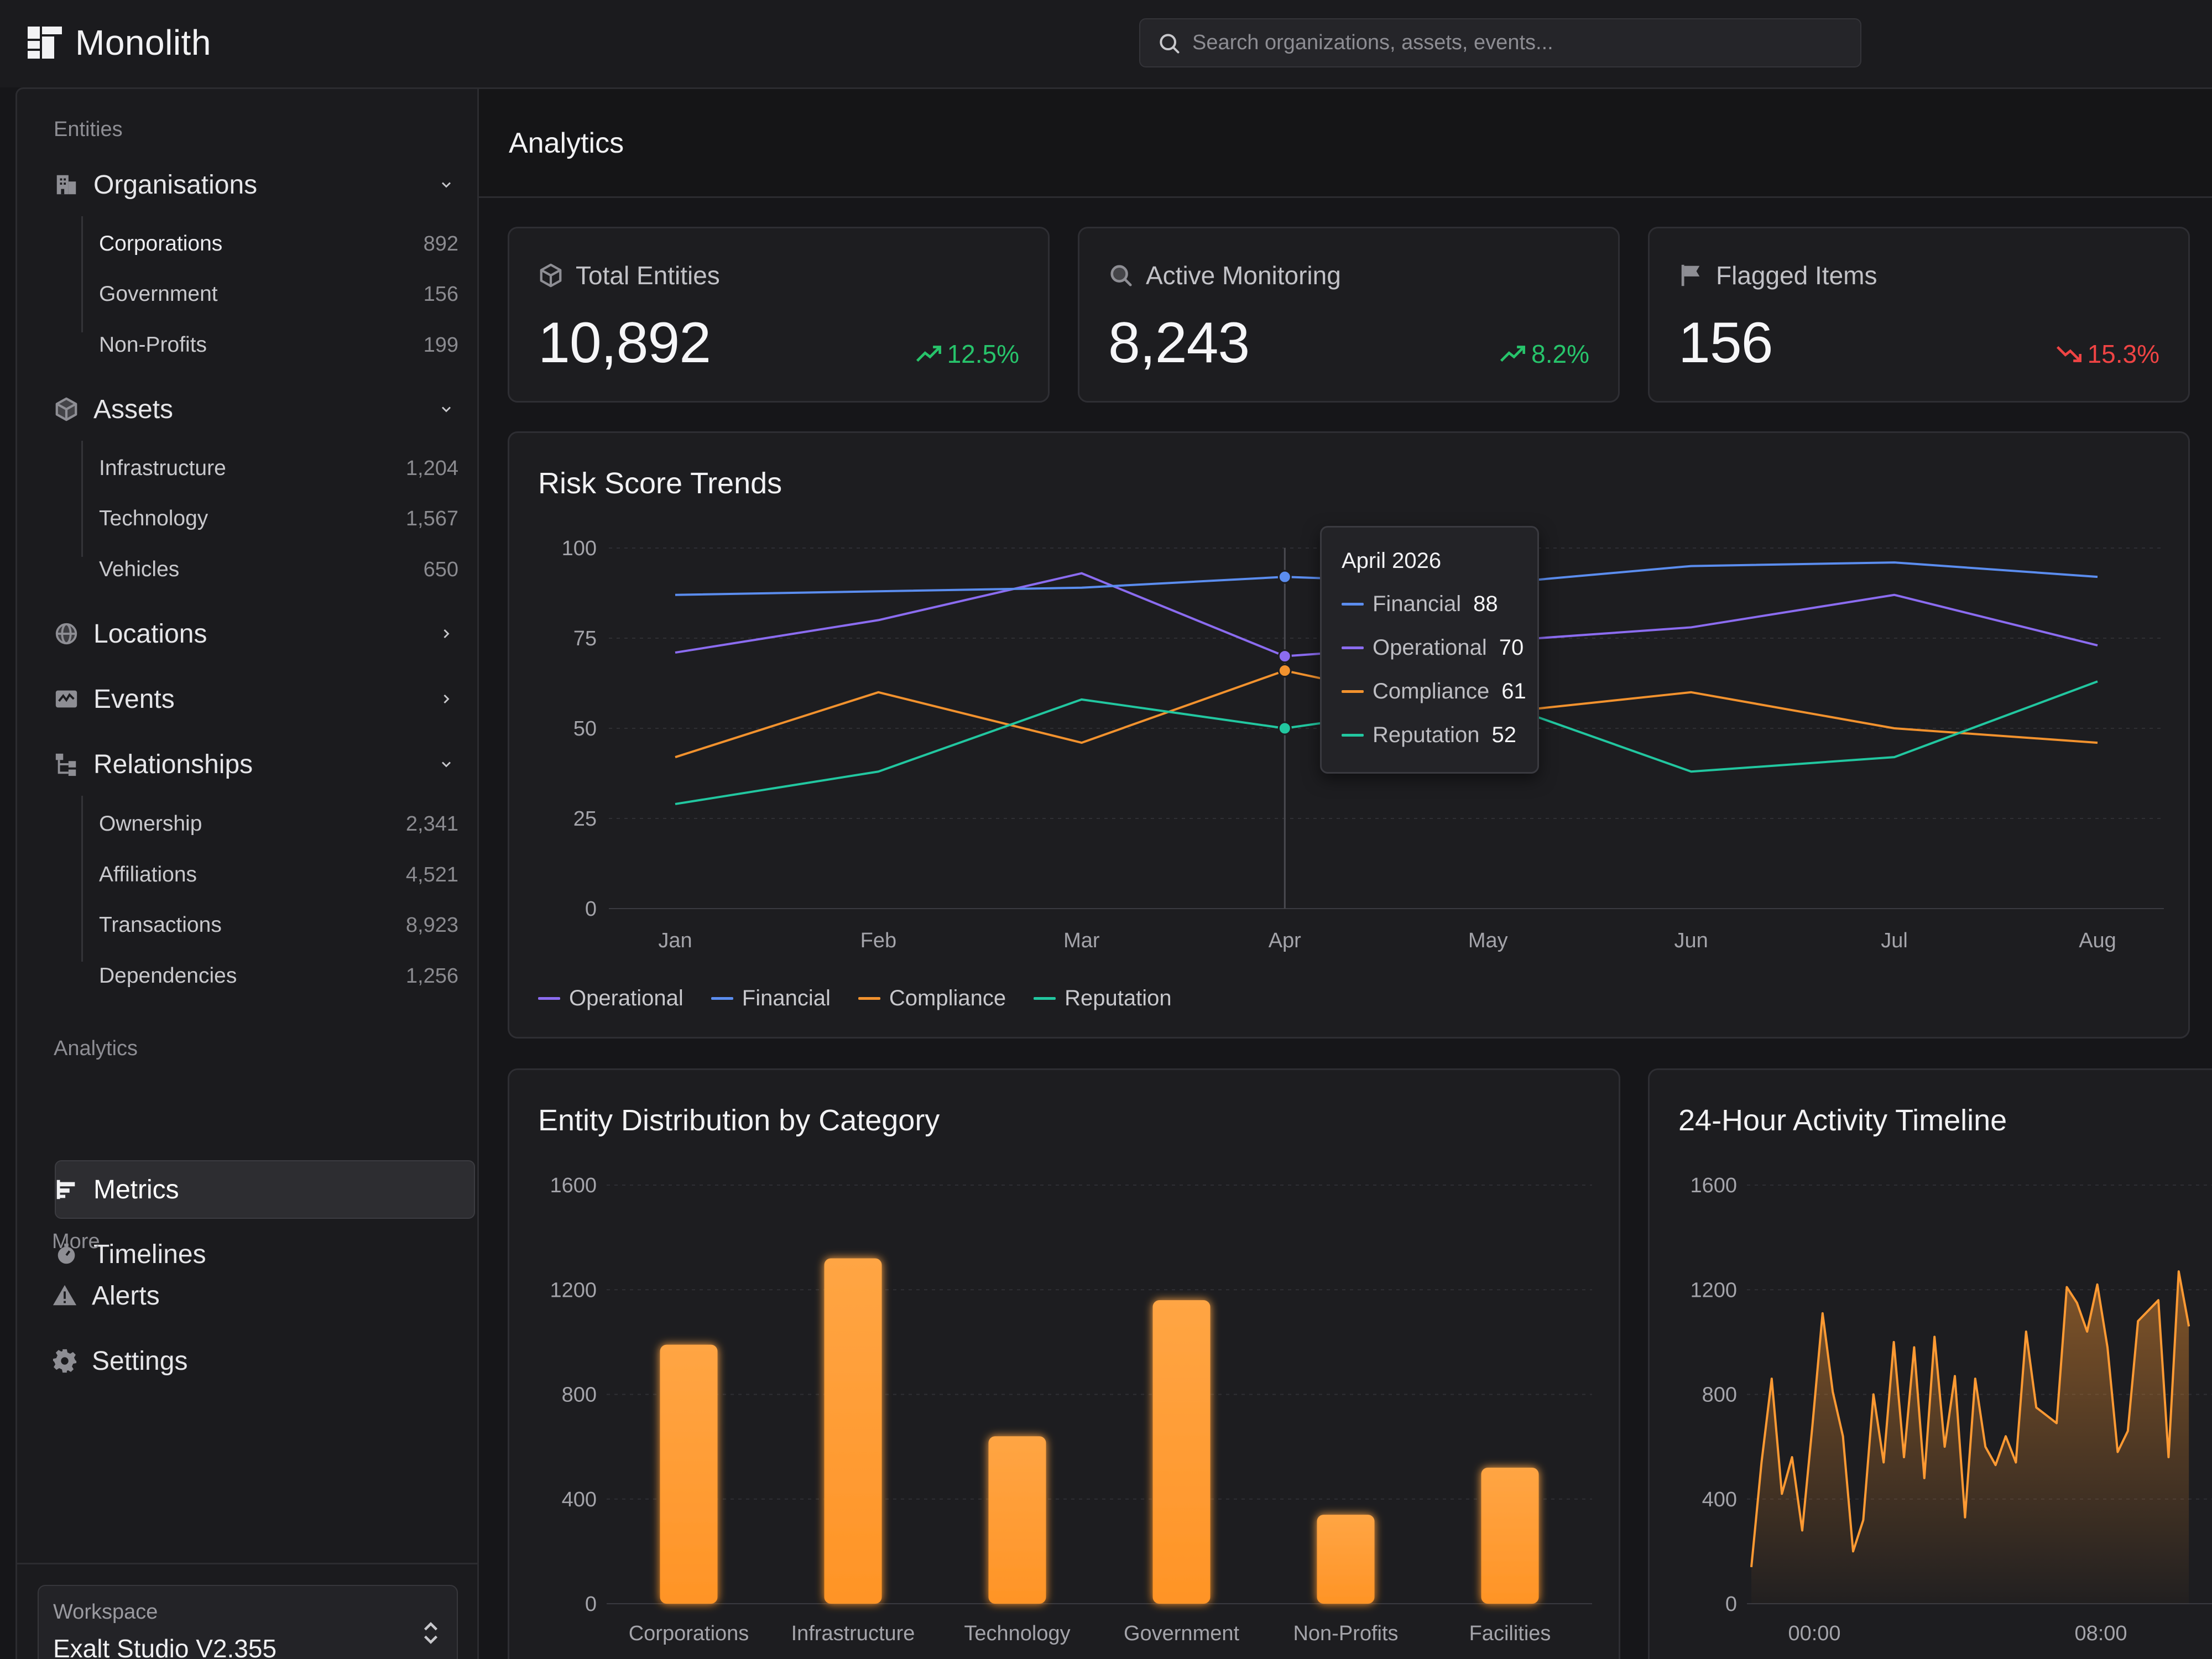 The height and width of the screenshot is (1659, 2212). I want to click on search-input, so click(1510, 43).